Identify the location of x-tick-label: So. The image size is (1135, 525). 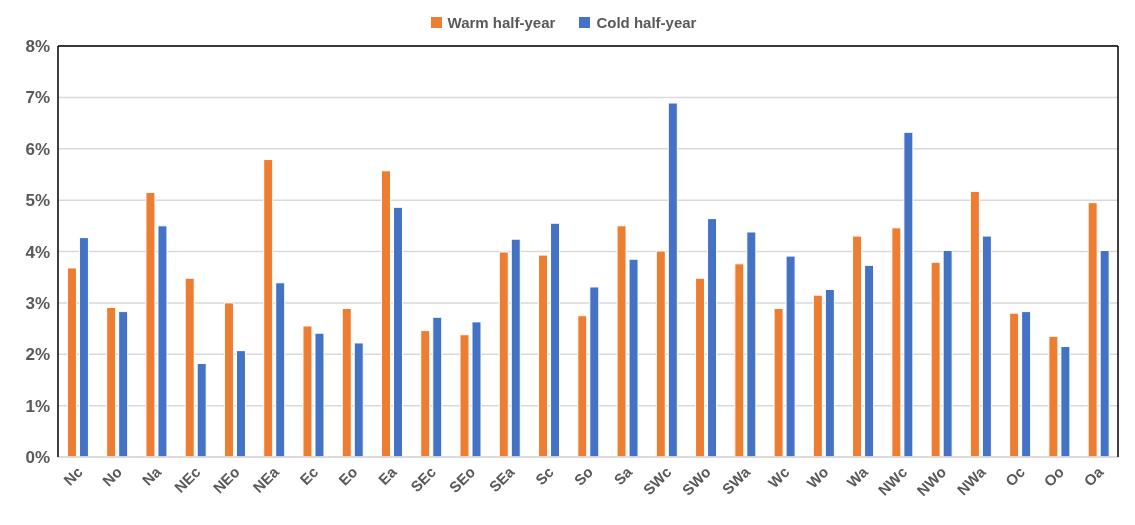
(583, 476).